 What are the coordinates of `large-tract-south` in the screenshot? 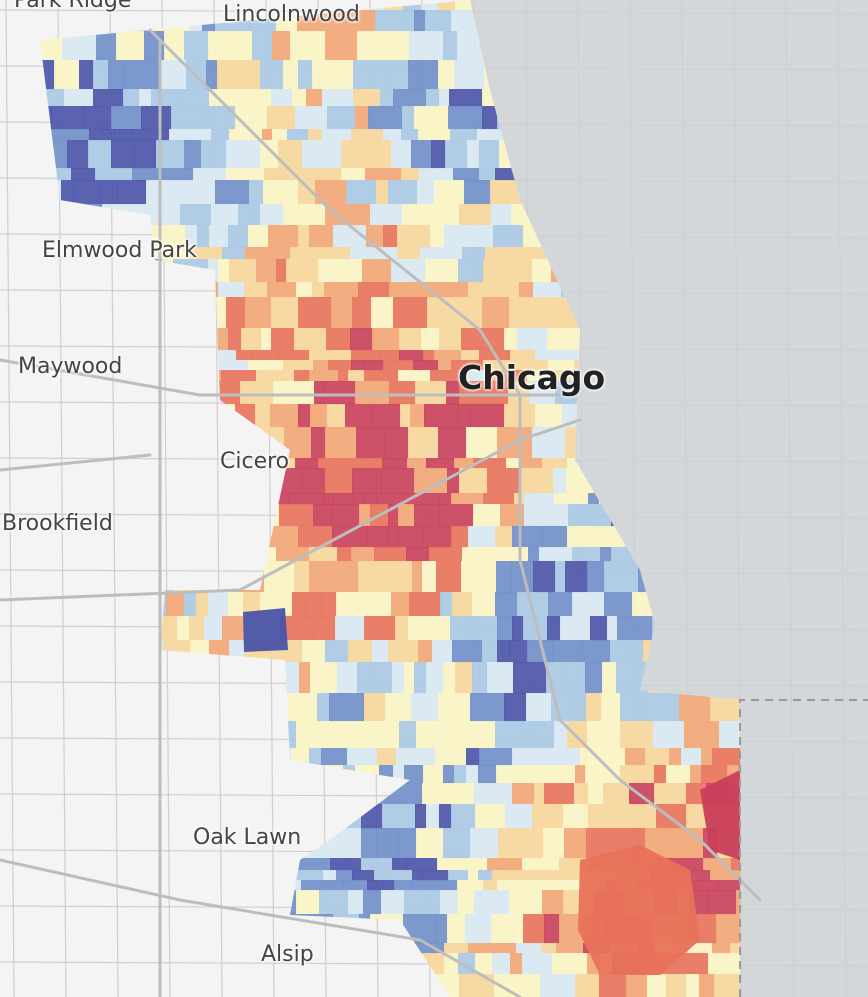 It's located at (639, 910).